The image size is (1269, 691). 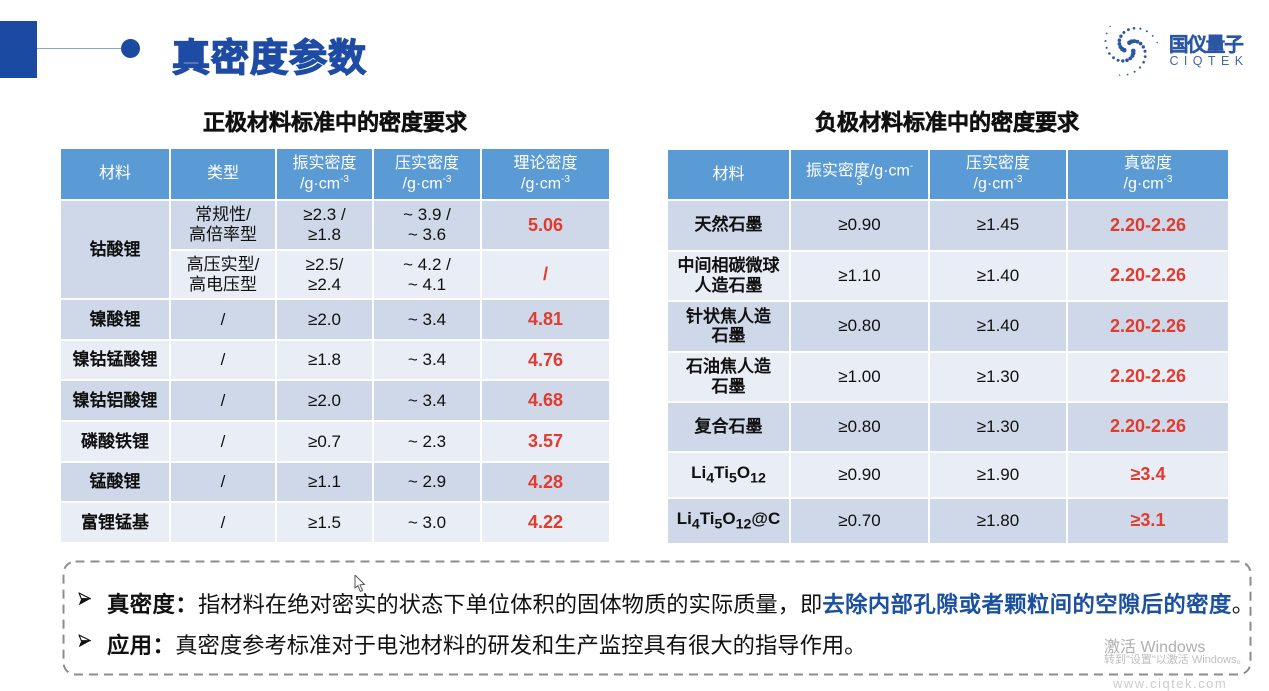 What do you see at coordinates (1206, 45) in the screenshot?
I see `svg-text: 国仪量子` at bounding box center [1206, 45].